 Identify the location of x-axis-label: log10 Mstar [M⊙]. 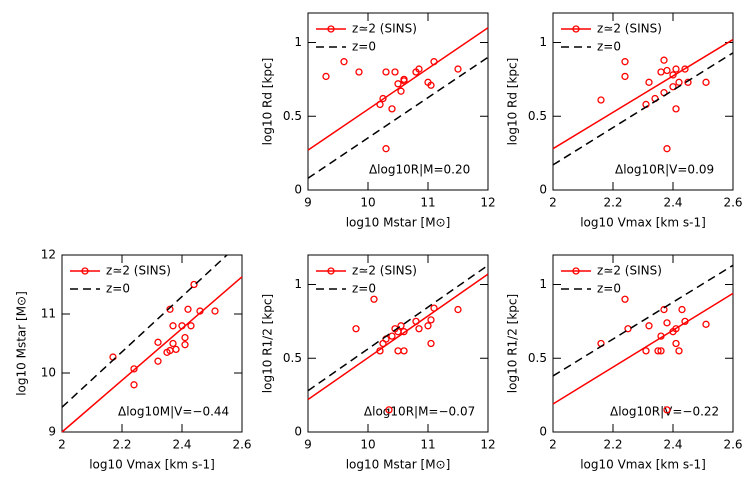
(398, 465).